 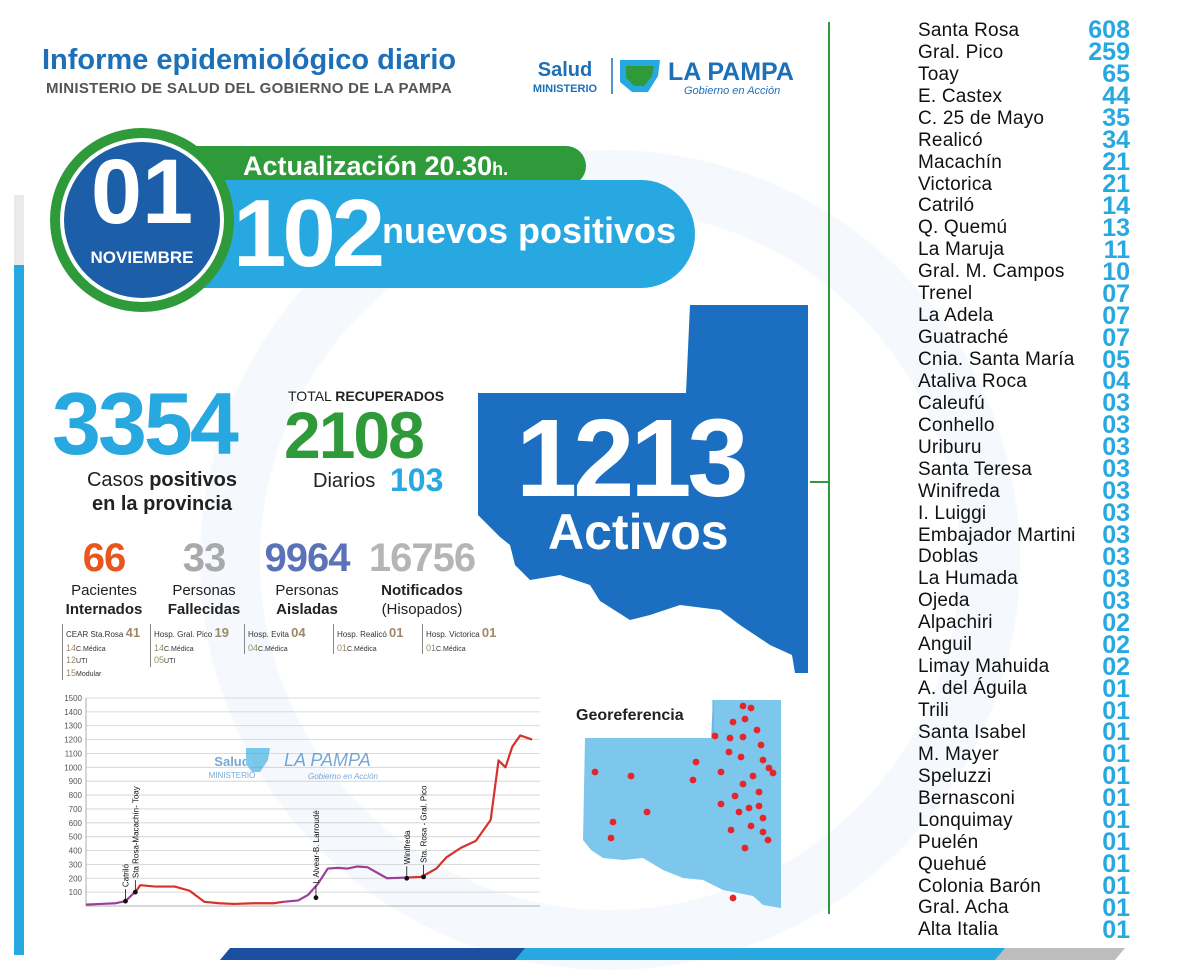 What do you see at coordinates (307, 590) in the screenshot?
I see `stat-line1: Personas` at bounding box center [307, 590].